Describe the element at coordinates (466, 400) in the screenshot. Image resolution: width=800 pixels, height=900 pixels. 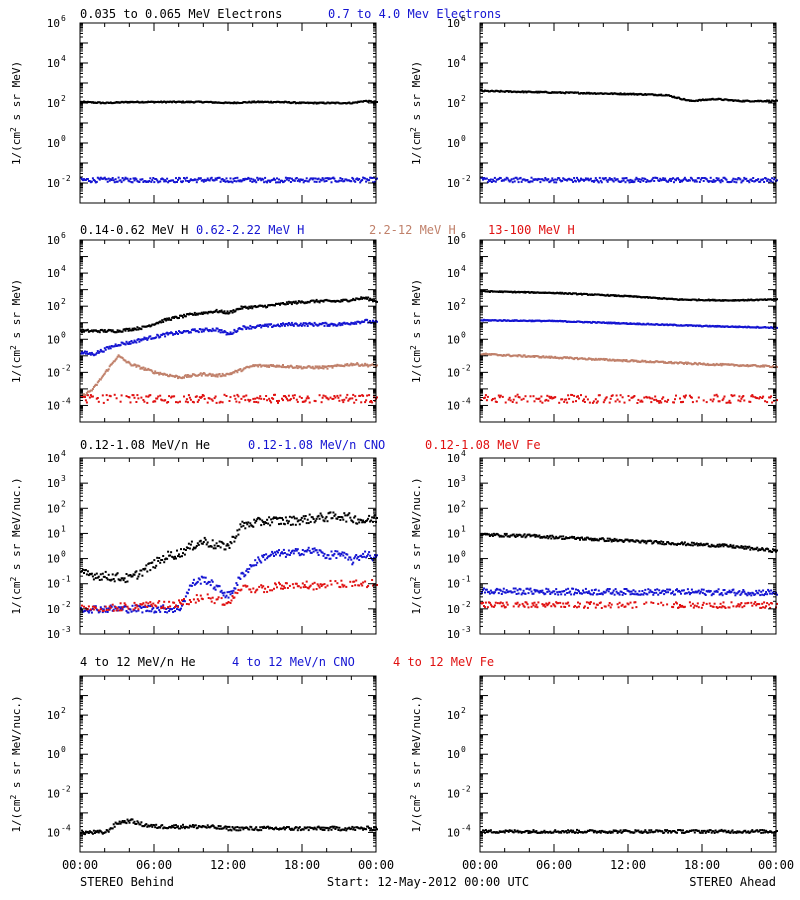
I see `y-tick-label-exponent: -4` at that location.